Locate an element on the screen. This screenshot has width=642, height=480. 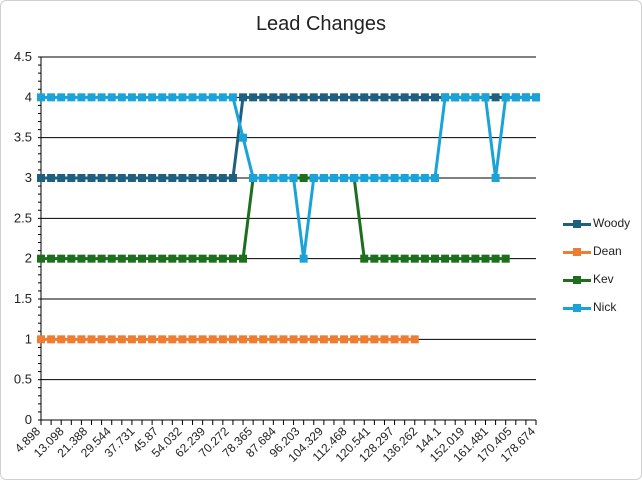
y-tick-labels: 0 0.5 1 1.5 2 2.5 3 3.5 4 4.5 is located at coordinates (23, 238).